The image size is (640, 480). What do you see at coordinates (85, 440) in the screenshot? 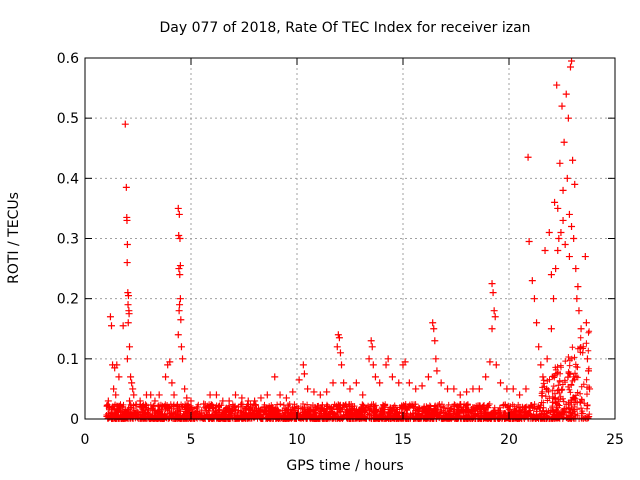
I see `x-tick-label: 0` at bounding box center [85, 440].